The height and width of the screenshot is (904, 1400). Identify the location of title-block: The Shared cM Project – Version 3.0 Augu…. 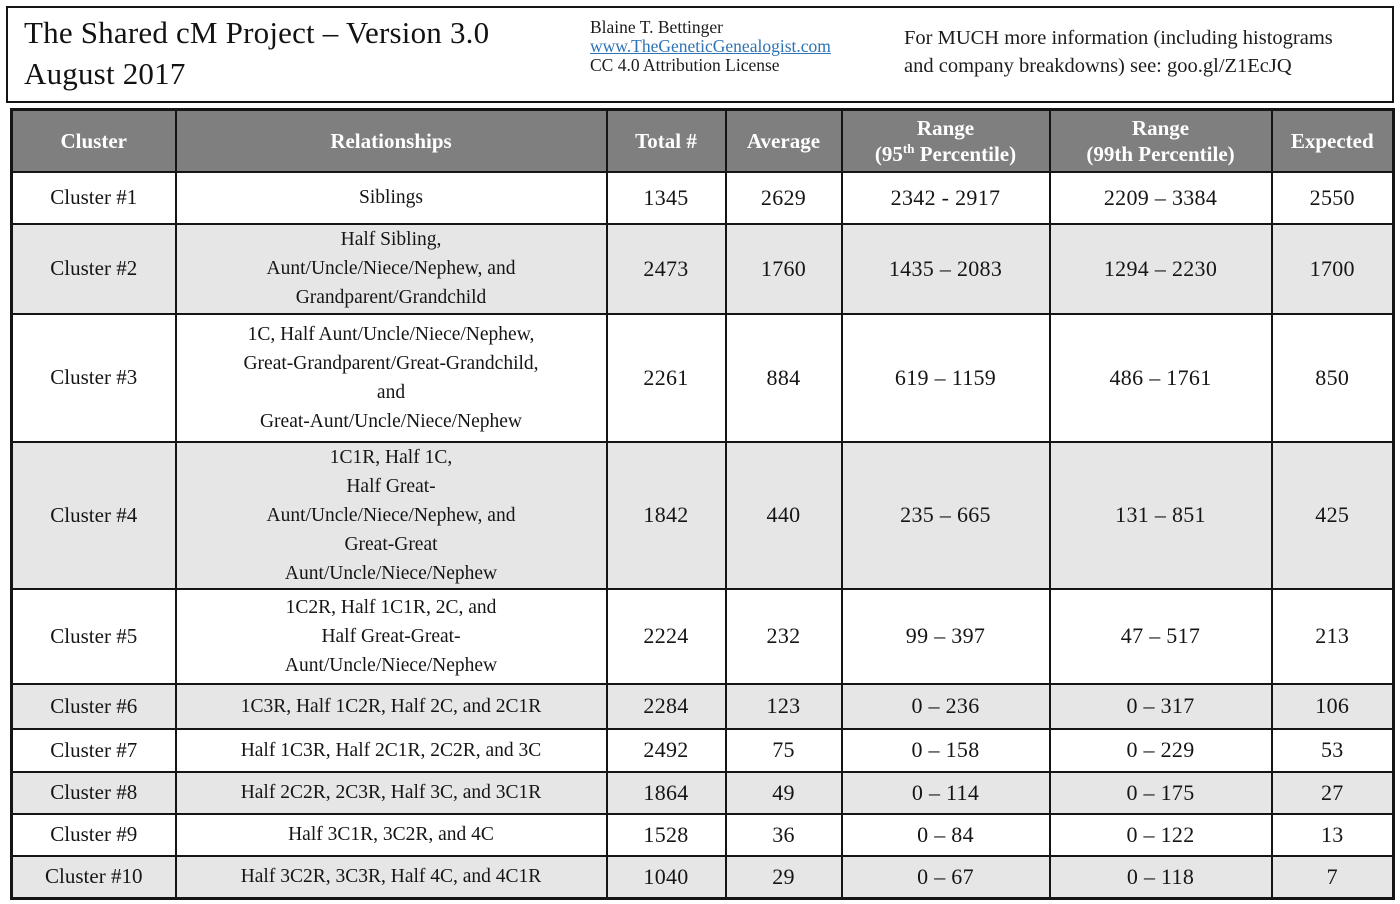
(700, 54).